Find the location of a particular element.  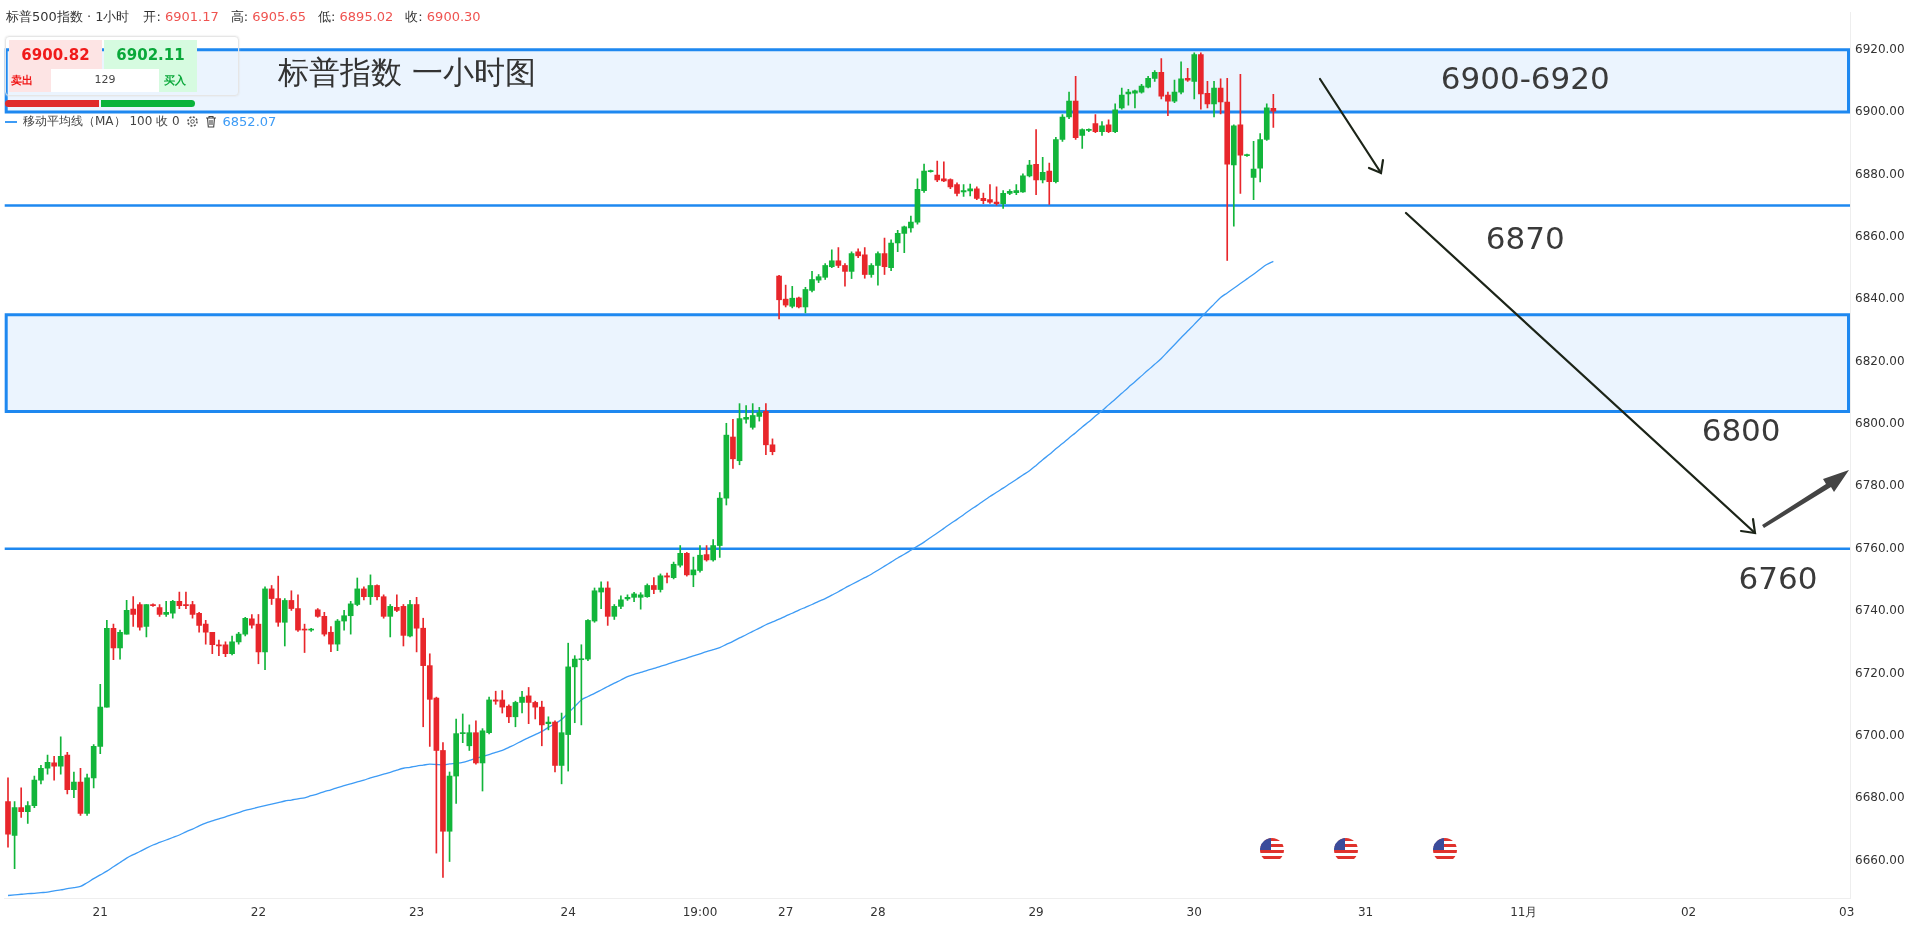

annotation: 开: 6901.17 is located at coordinates (181, 16).